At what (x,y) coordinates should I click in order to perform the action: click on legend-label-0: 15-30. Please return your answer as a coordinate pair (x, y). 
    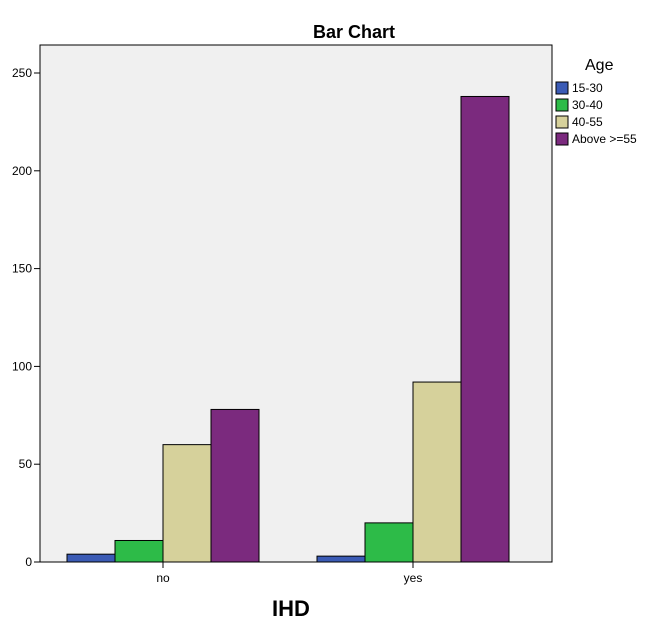
    Looking at the image, I should click on (587, 88).